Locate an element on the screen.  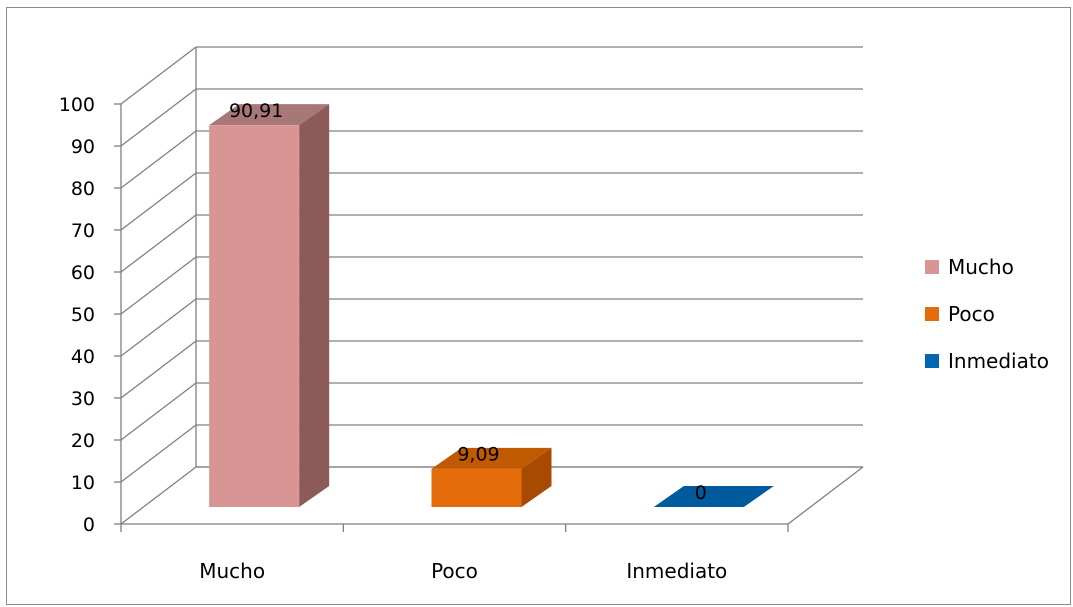
floor-right-edge is located at coordinates (825, 495).